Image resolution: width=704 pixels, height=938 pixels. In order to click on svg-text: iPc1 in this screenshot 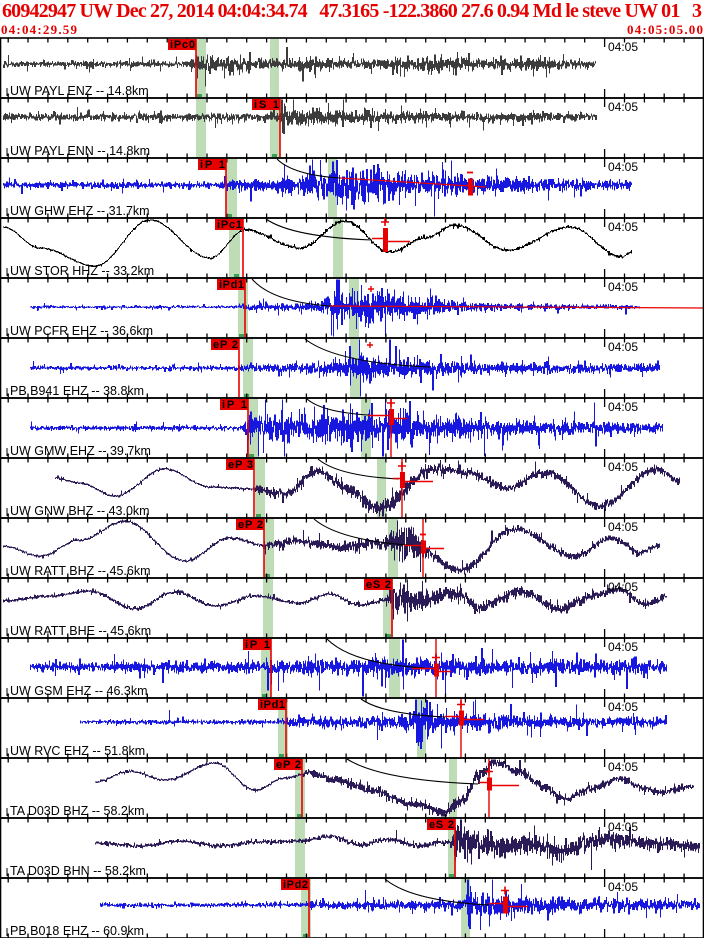, I will do `click(229, 225)`.